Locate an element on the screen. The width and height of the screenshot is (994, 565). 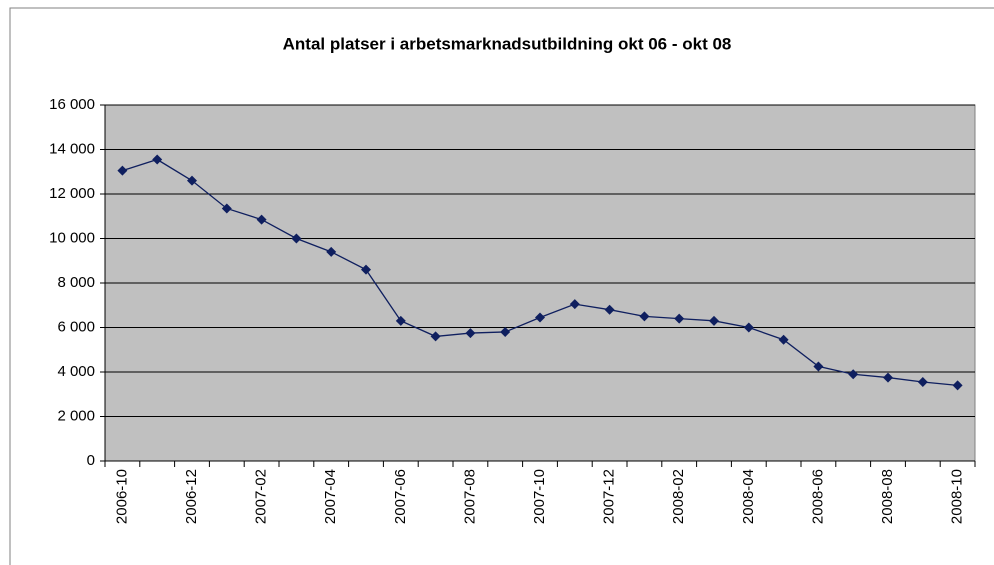
x-tick-label: 2006-12 is located at coordinates (191, 496).